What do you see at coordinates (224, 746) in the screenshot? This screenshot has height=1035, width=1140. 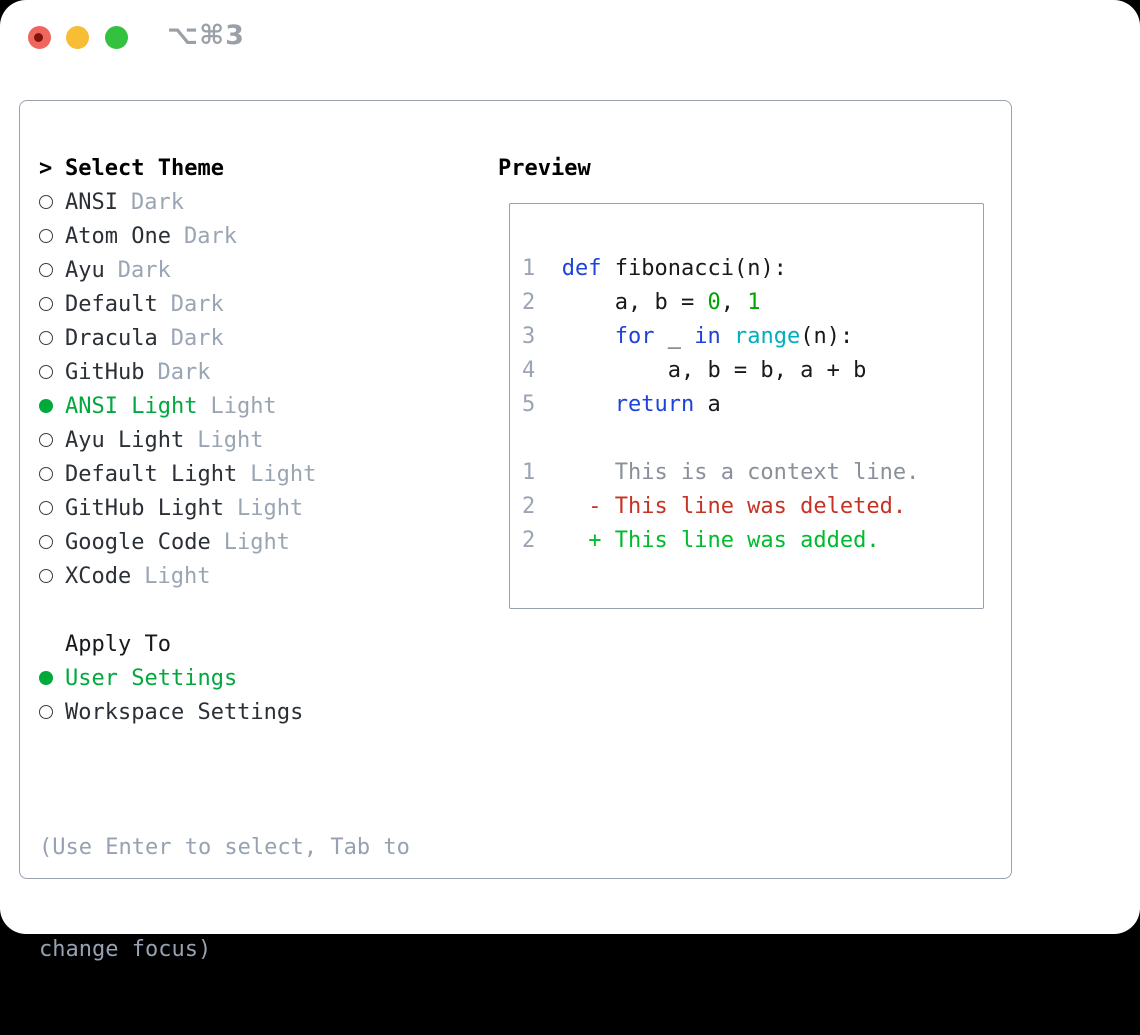 I see `spacer` at bounding box center [224, 746].